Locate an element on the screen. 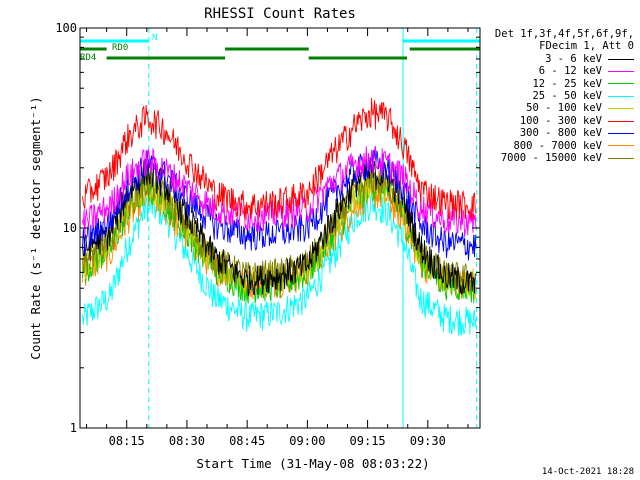 The width and height of the screenshot is (640, 480). legend-entry: 800 - 7000 keV is located at coordinates (556, 146).